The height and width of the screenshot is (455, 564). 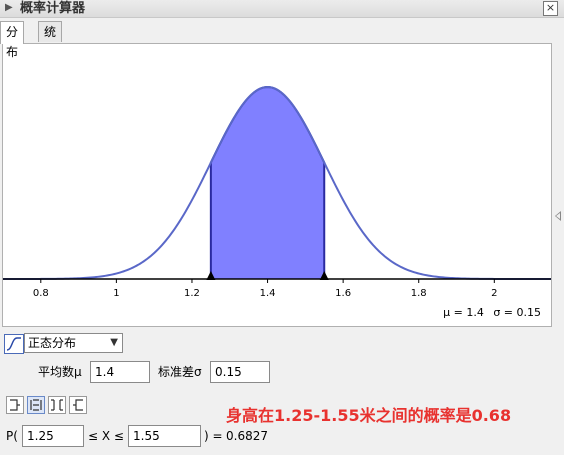 I want to click on result-prefix: ) =, so click(x=213, y=436).